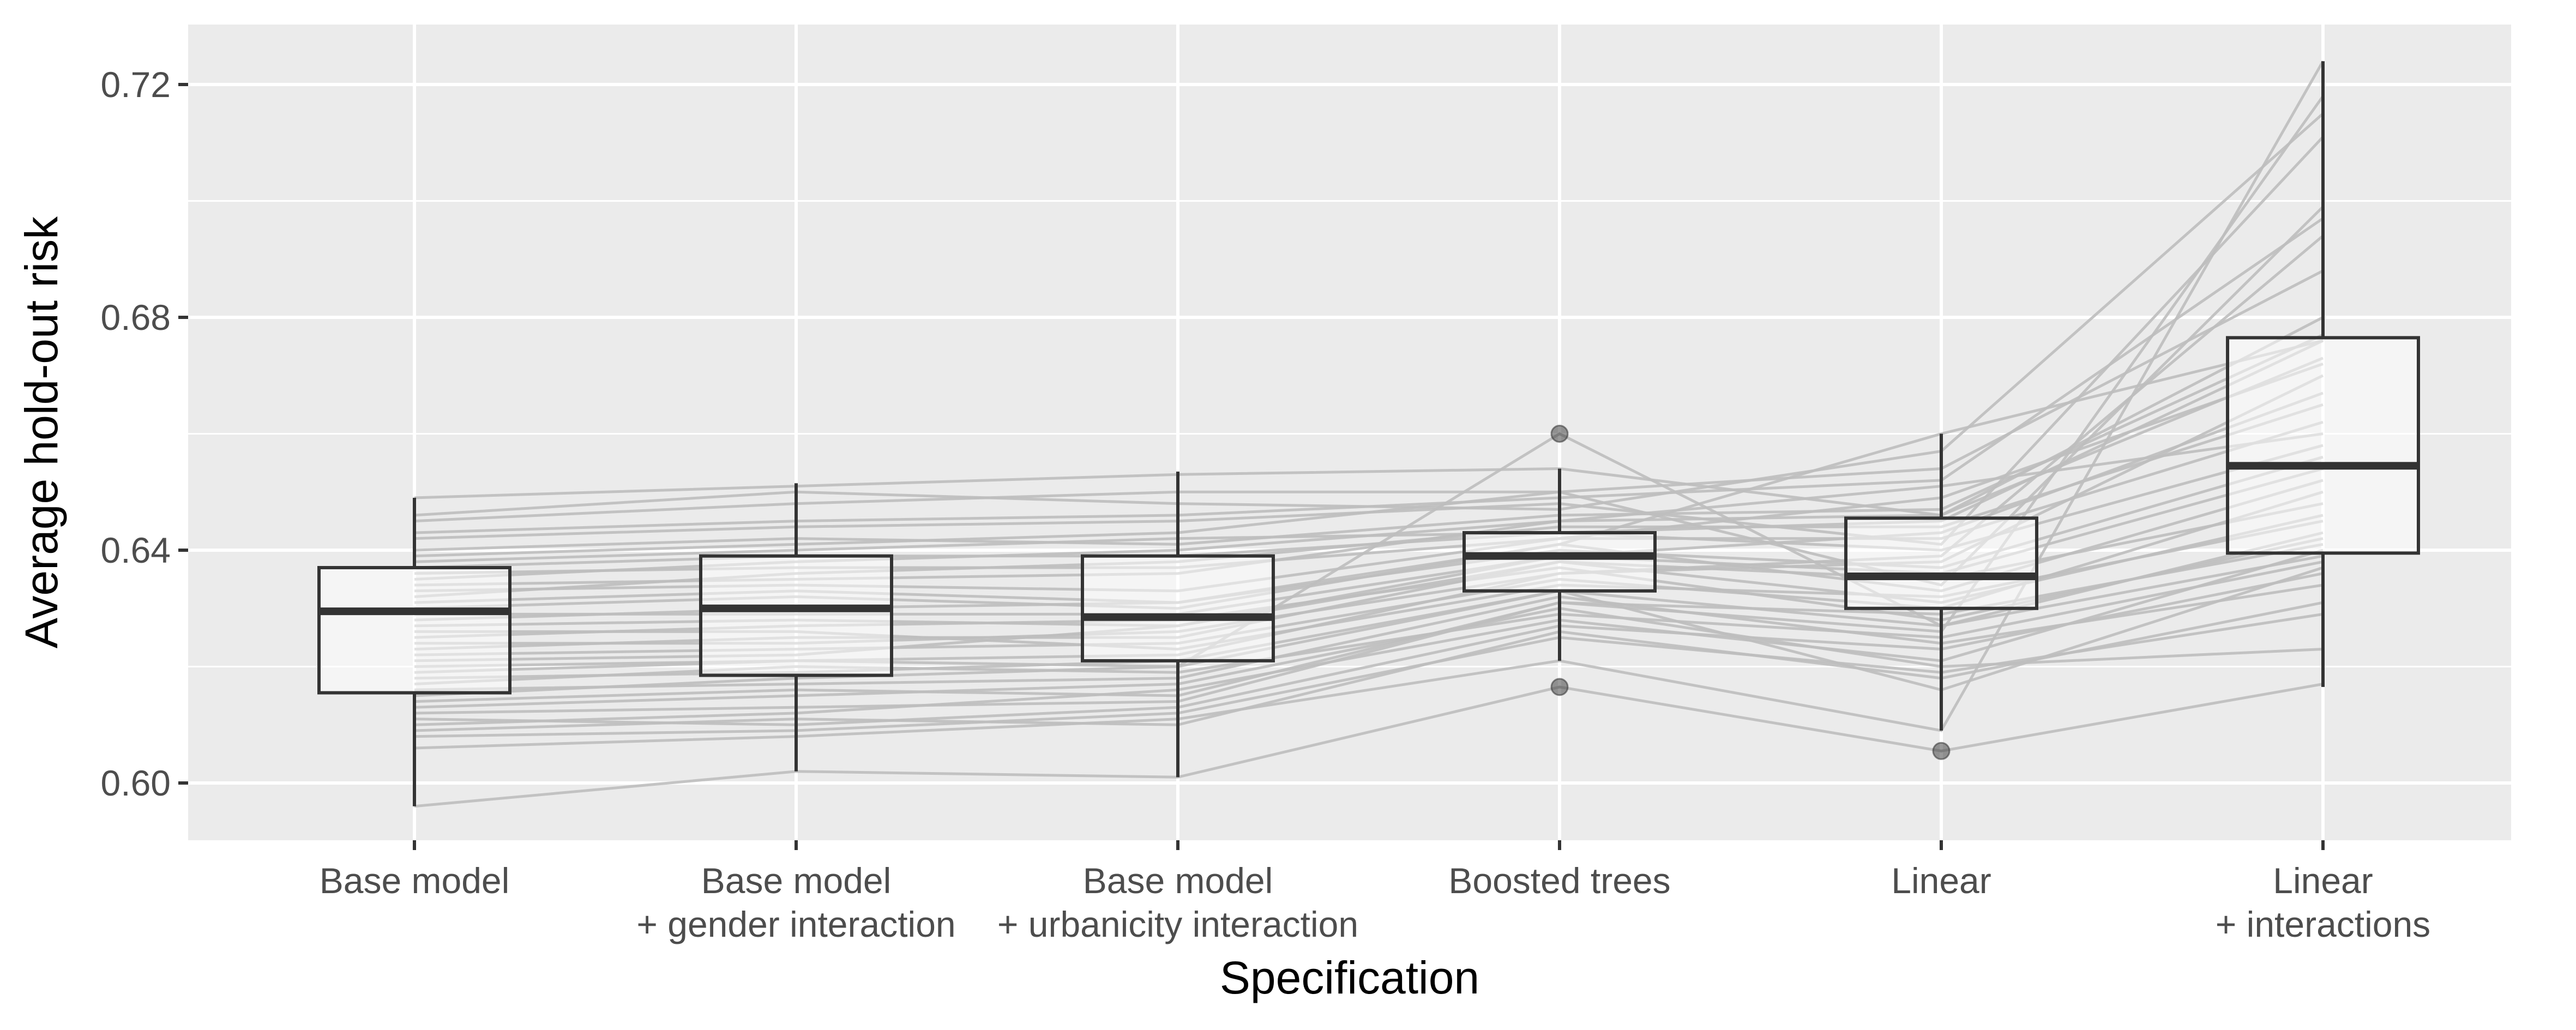 The image size is (2576, 1030). Describe the element at coordinates (136, 550) in the screenshot. I see `y-tick-label: 0.64` at that location.